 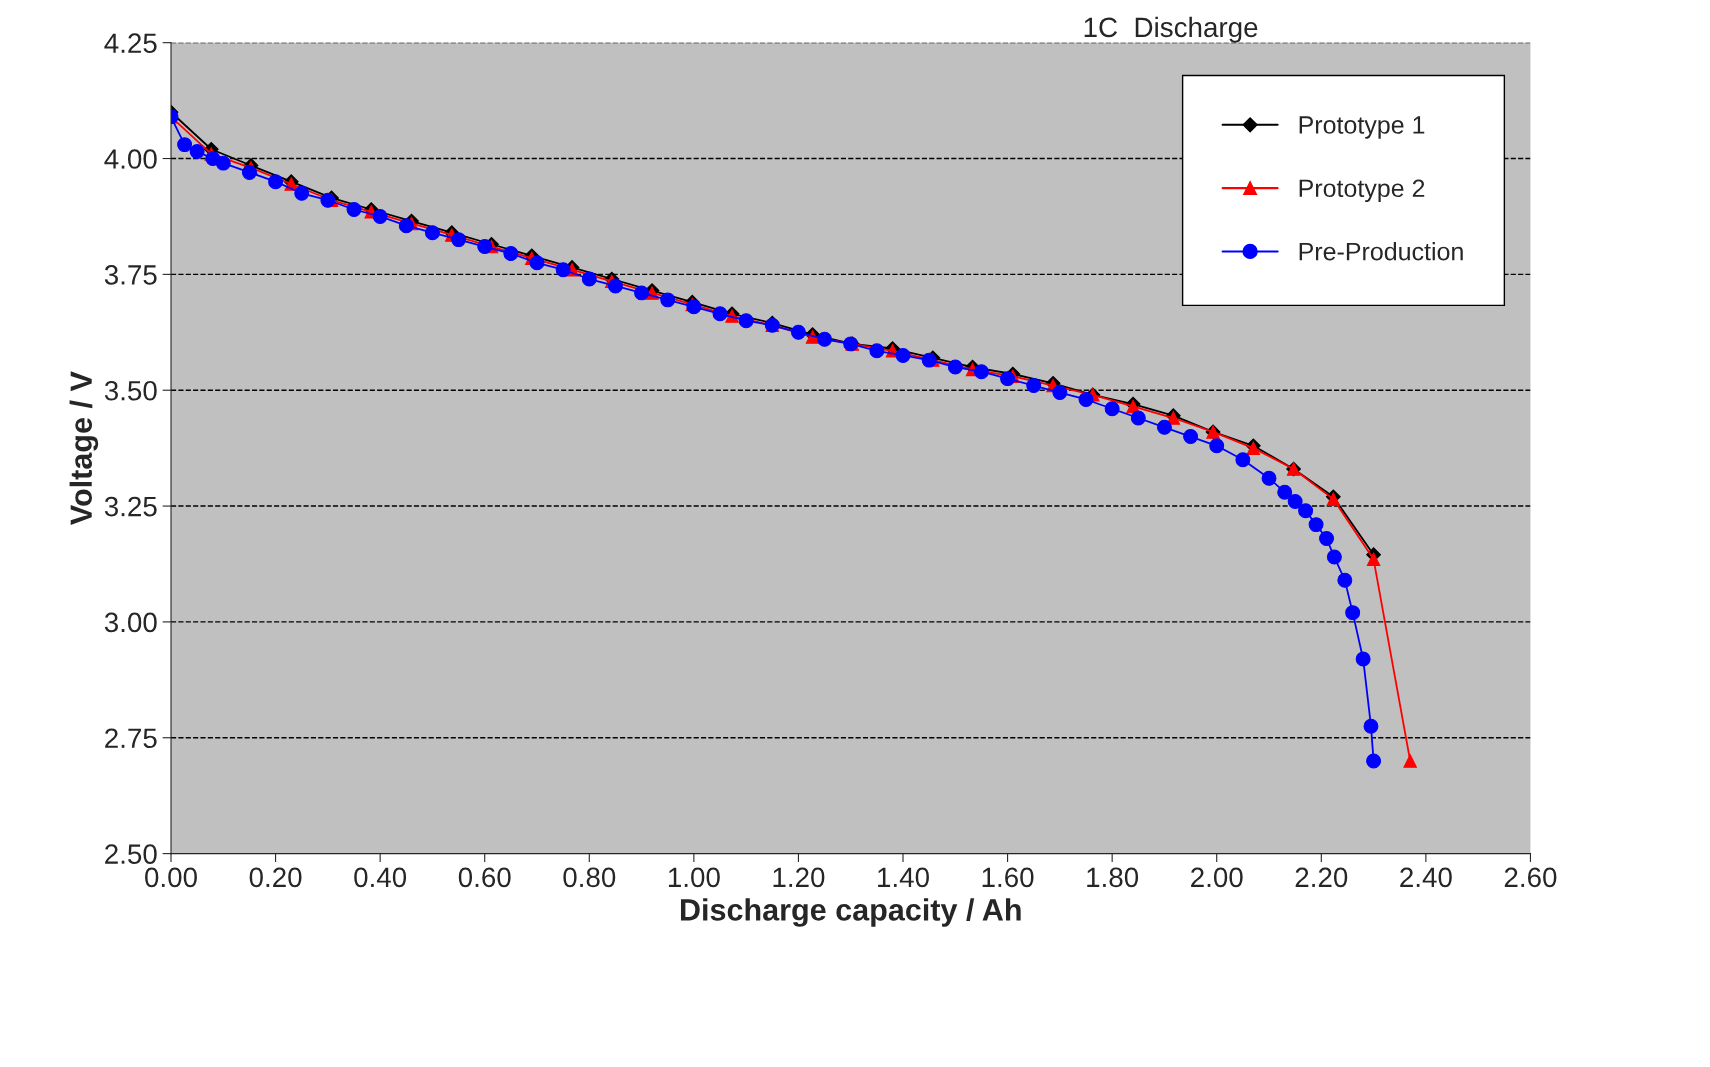 I want to click on y-tick-label: 3.00, so click(x=130, y=622).